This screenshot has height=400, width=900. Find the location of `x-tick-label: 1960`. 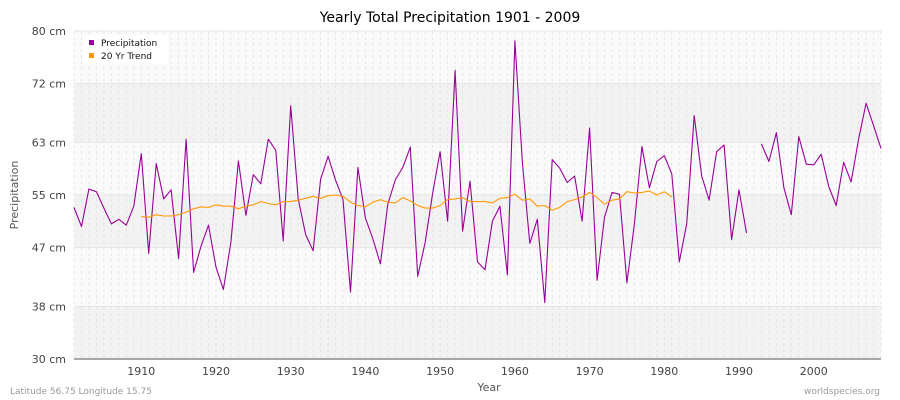

x-tick-label: 1960 is located at coordinates (515, 371).